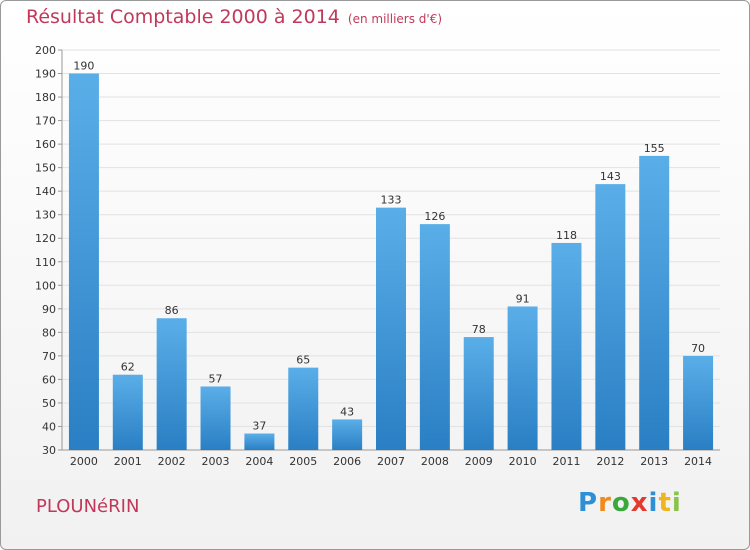  I want to click on chart-title-text: Résultat Comptable 2000 à 2014, so click(183, 17).